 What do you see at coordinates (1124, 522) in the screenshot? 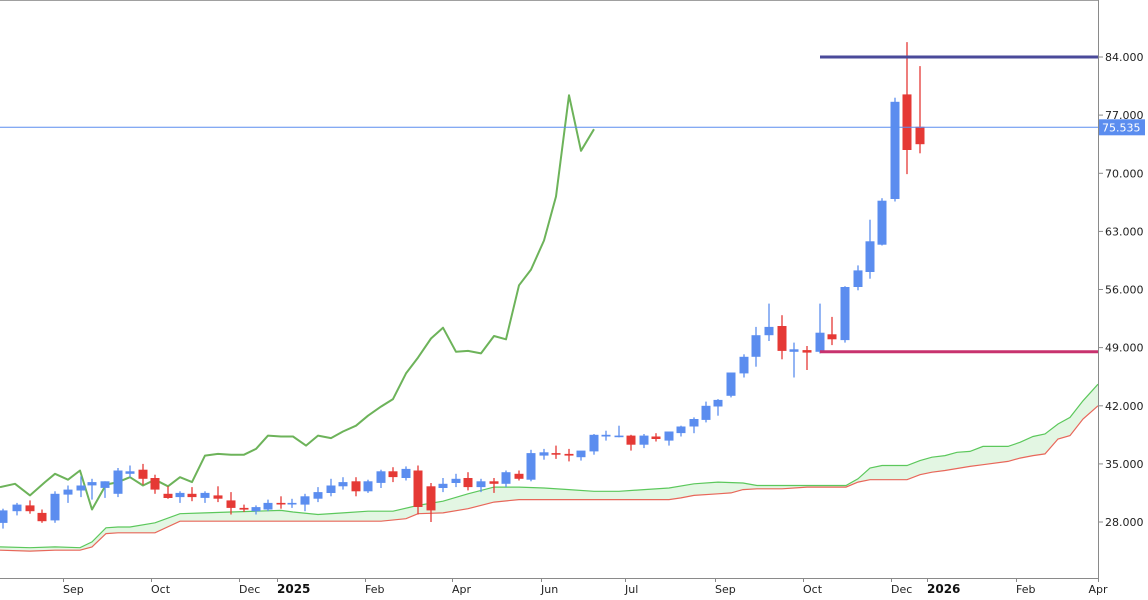
I see `price-tick-label: 28.000` at bounding box center [1124, 522].